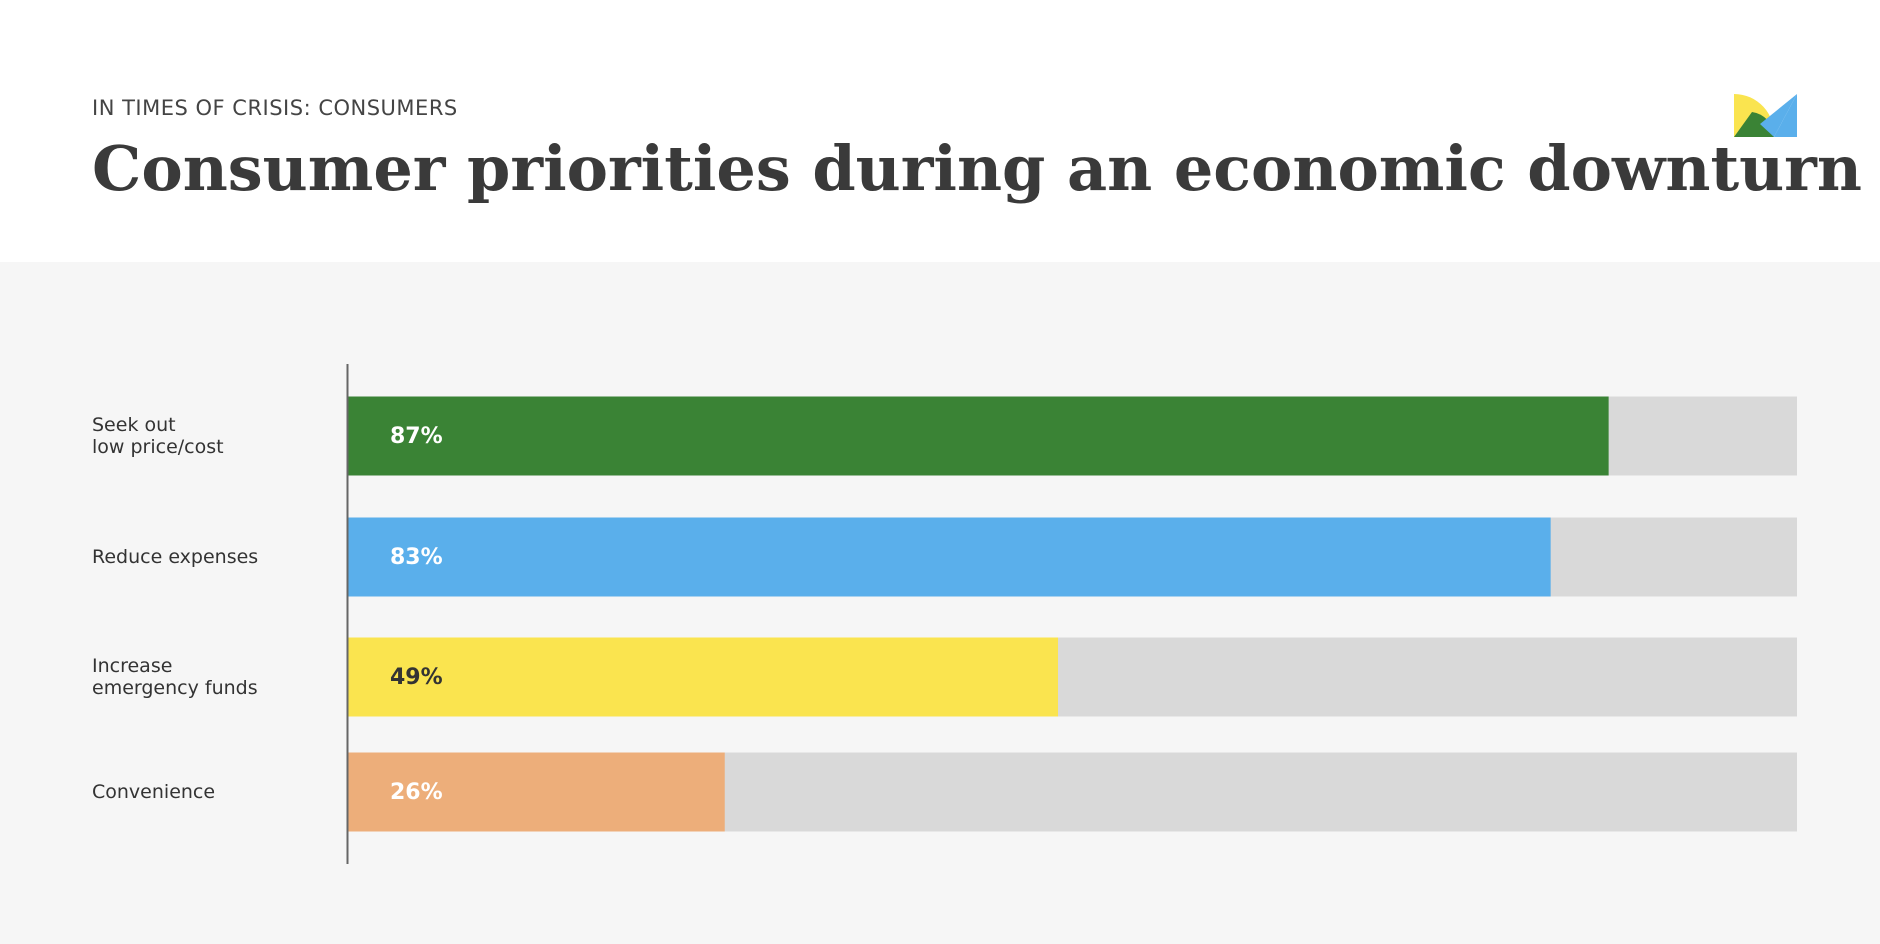 Image resolution: width=1880 pixels, height=944 pixels. I want to click on category-label: Seek out low price/cost, so click(158, 436).